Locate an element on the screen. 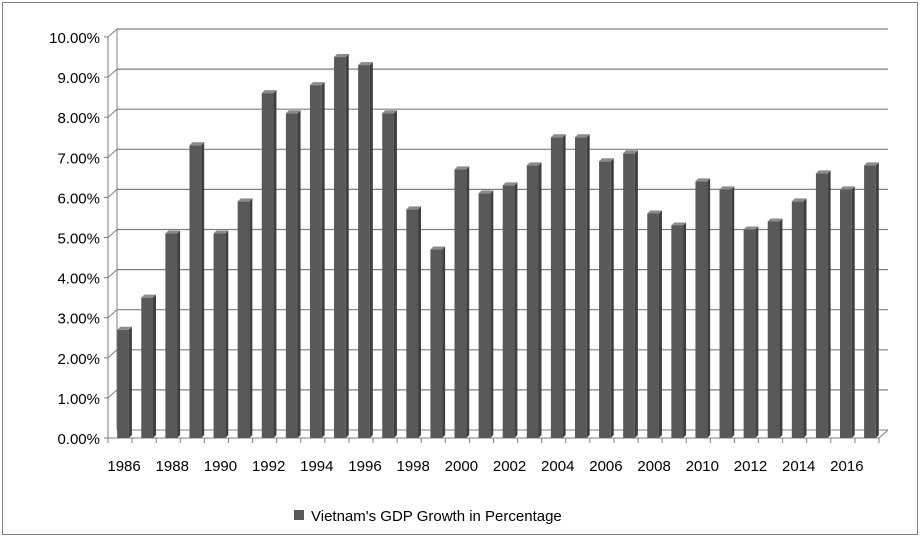  x-tick-label: 1992 is located at coordinates (268, 466).